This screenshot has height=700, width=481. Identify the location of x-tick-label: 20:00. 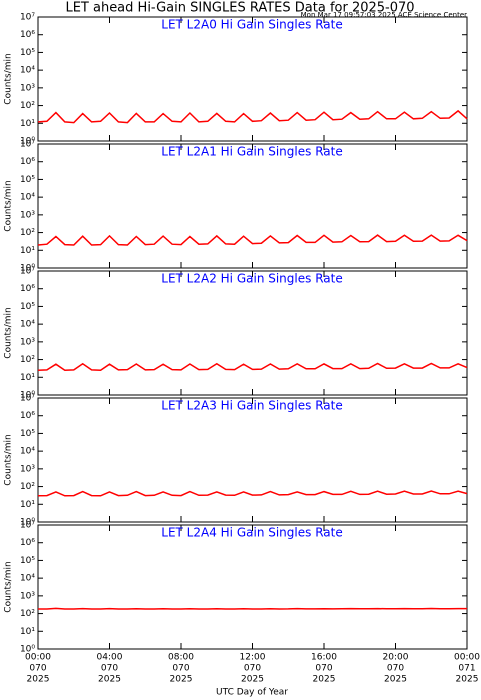
(396, 658).